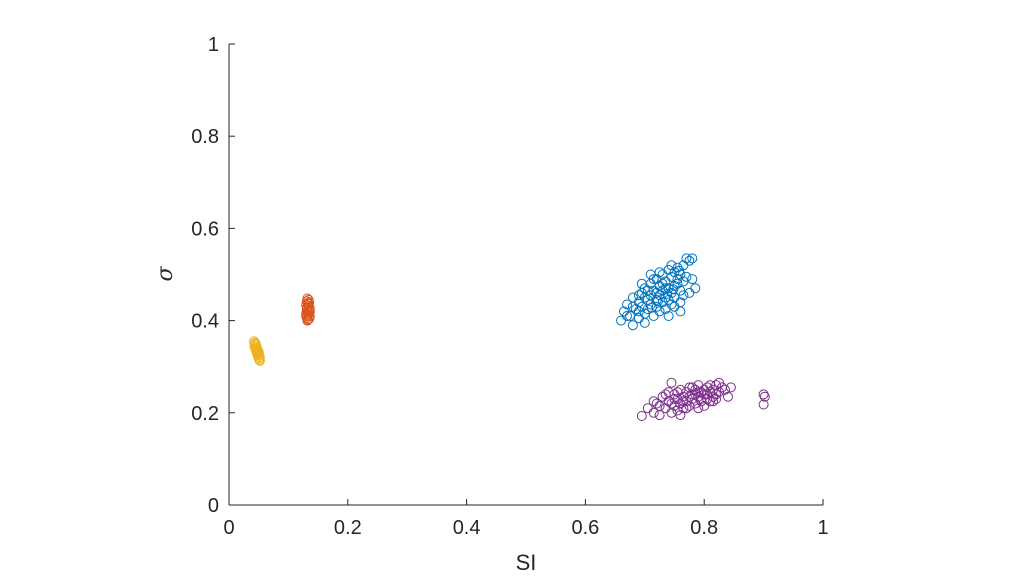 Image resolution: width=1024 pixels, height=576 pixels. Describe the element at coordinates (467, 528) in the screenshot. I see `x-tick-label: 0.4` at that location.